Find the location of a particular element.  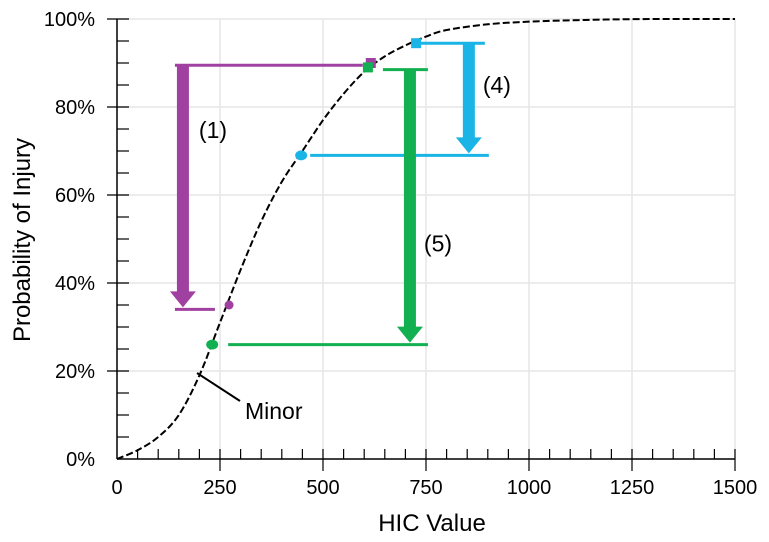

x-axis-title: HIC Value is located at coordinates (432, 523).